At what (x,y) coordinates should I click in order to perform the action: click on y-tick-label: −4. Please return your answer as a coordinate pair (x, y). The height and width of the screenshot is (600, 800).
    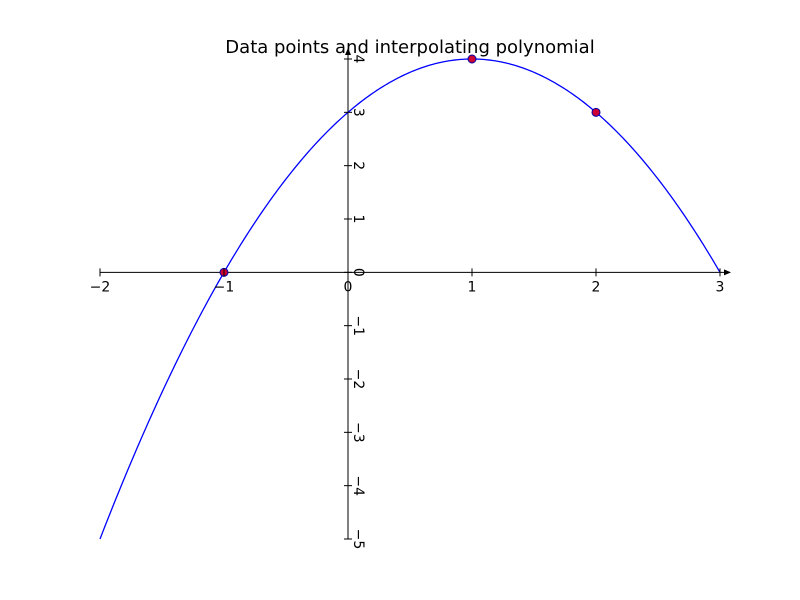
    Looking at the image, I should click on (358, 485).